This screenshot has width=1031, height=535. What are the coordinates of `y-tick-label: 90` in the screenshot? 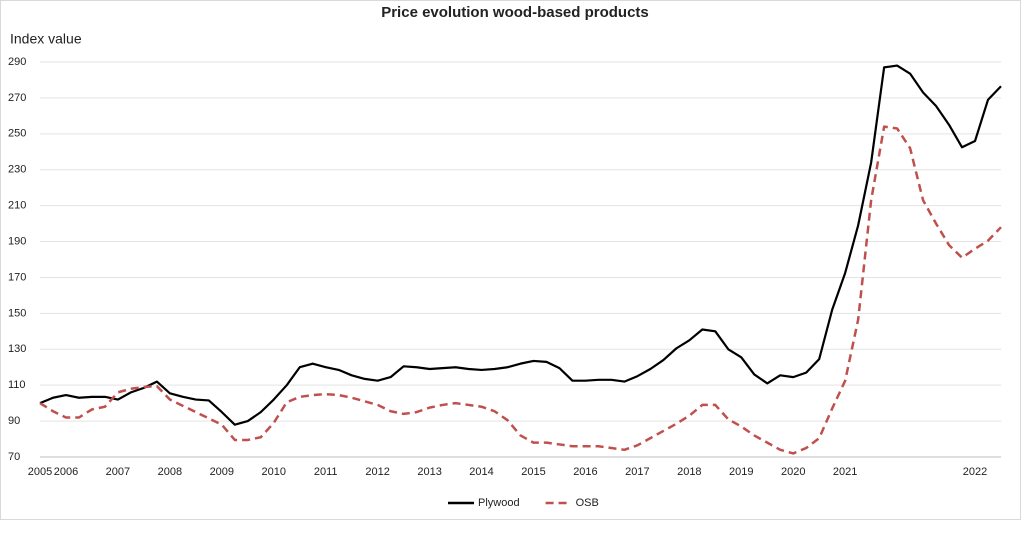 It's located at (14, 421).